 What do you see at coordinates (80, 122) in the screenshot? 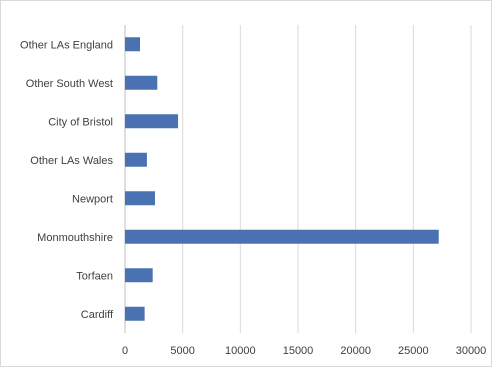
I see `category-label: City of Bristol` at bounding box center [80, 122].